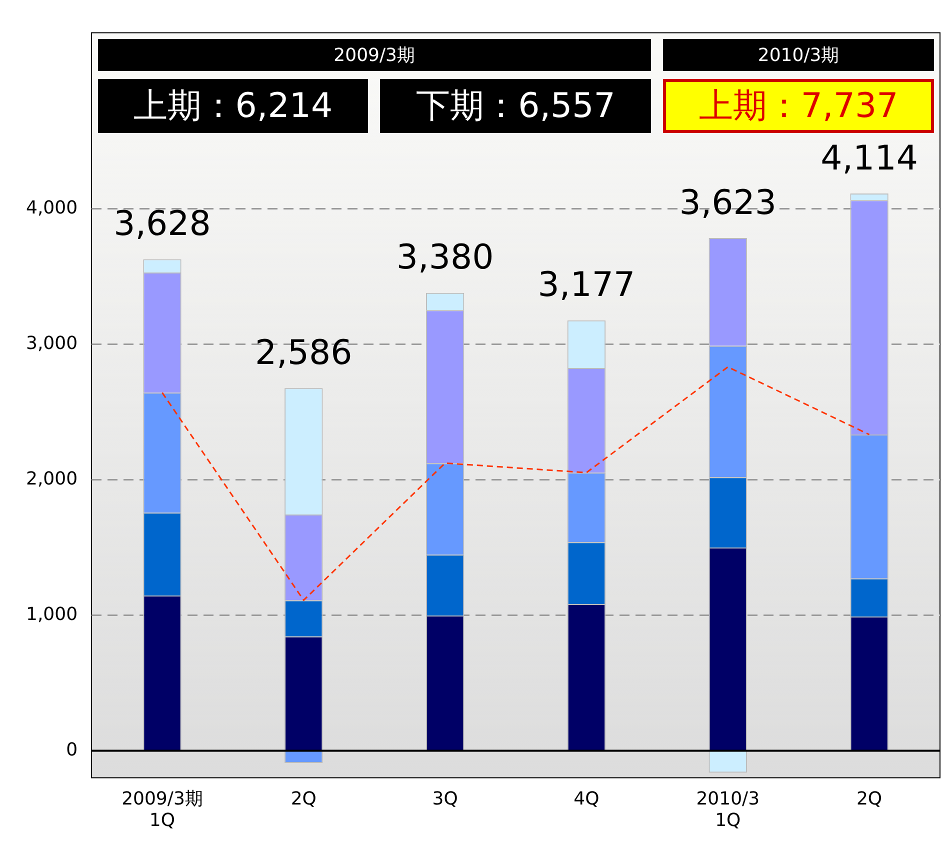 The image size is (952, 847). Describe the element at coordinates (798, 54) in the screenshot. I see `label-box: 2010/3期` at that location.